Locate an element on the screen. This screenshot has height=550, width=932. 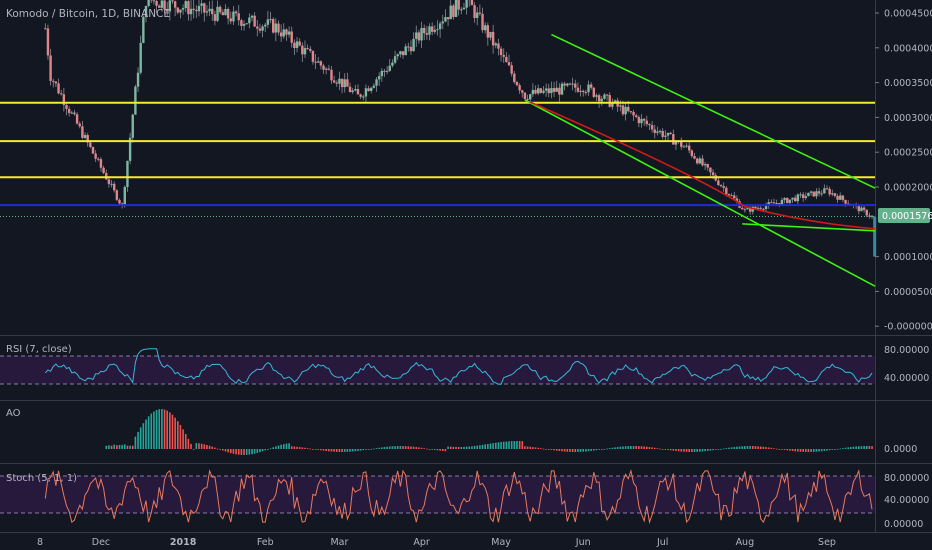
time-axis: 8 Dec 2018 Feb Mar Apr May Jun Jul Aug Sep is located at coordinates (436, 542).